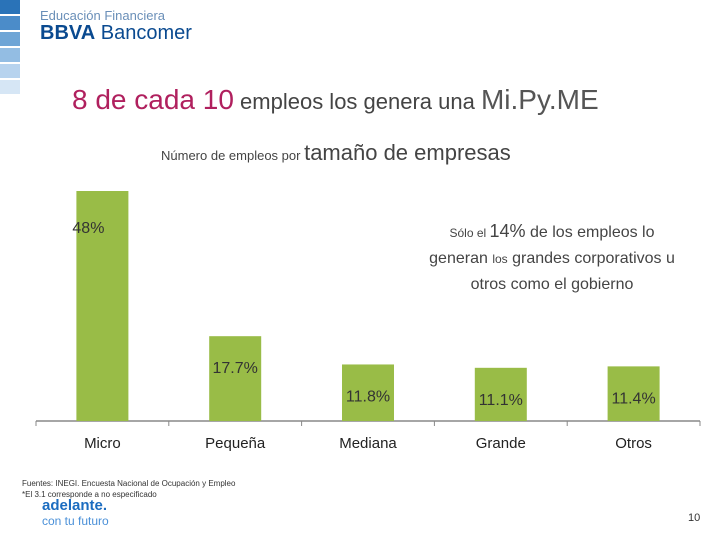 This screenshot has height=540, width=720. I want to click on data-label-otros: 11.4%, so click(634, 398).